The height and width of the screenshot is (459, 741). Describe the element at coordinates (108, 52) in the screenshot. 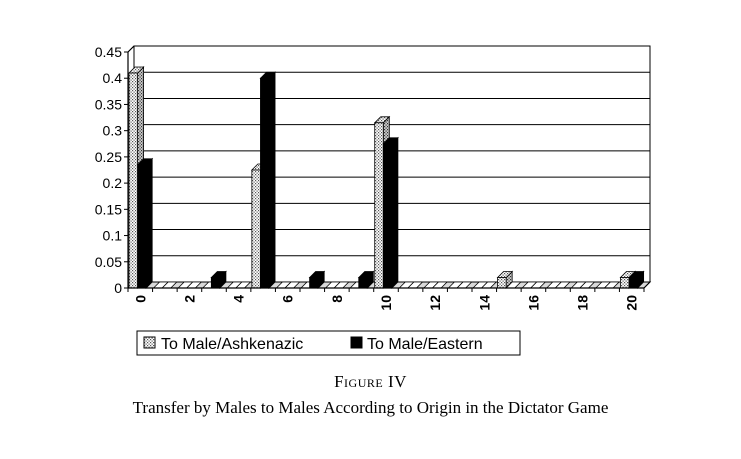

I see `y-tick-label: 0.45` at that location.